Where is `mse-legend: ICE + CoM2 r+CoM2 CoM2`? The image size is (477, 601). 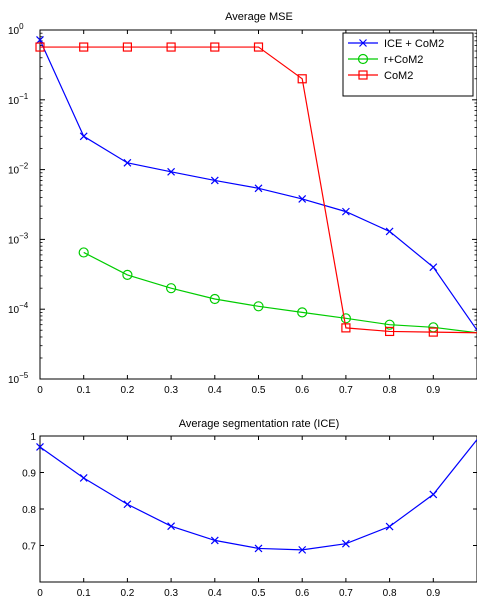 mse-legend: ICE + CoM2 r+CoM2 CoM2 is located at coordinates (408, 64).